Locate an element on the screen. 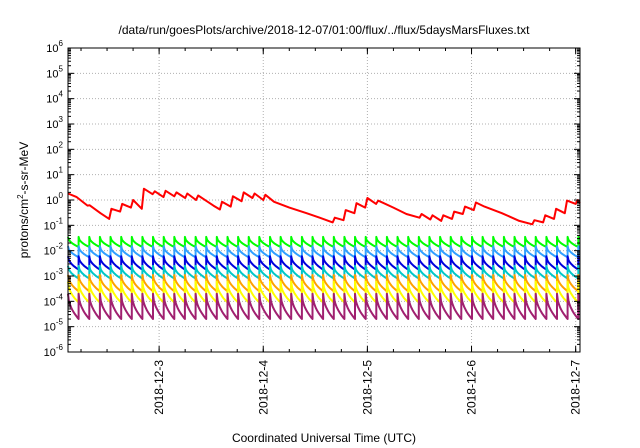  y-axis-label-prefix: protons/cm is located at coordinates (24, 228).